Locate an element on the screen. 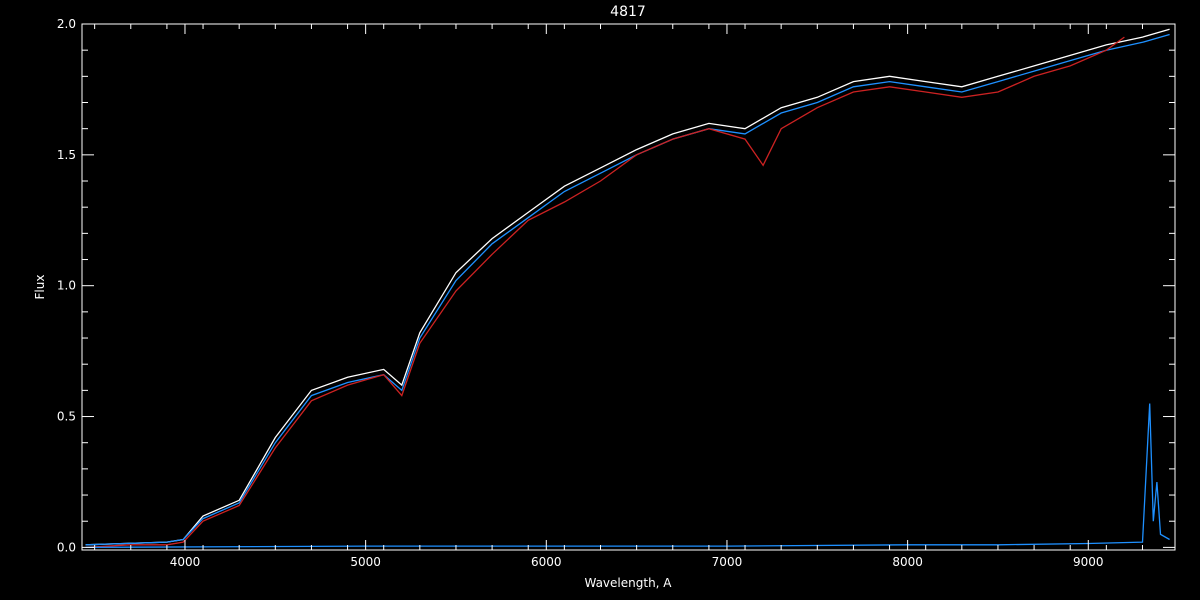 Image resolution: width=1200 pixels, height=600 pixels. x-tick-label: 6000 is located at coordinates (546, 562).